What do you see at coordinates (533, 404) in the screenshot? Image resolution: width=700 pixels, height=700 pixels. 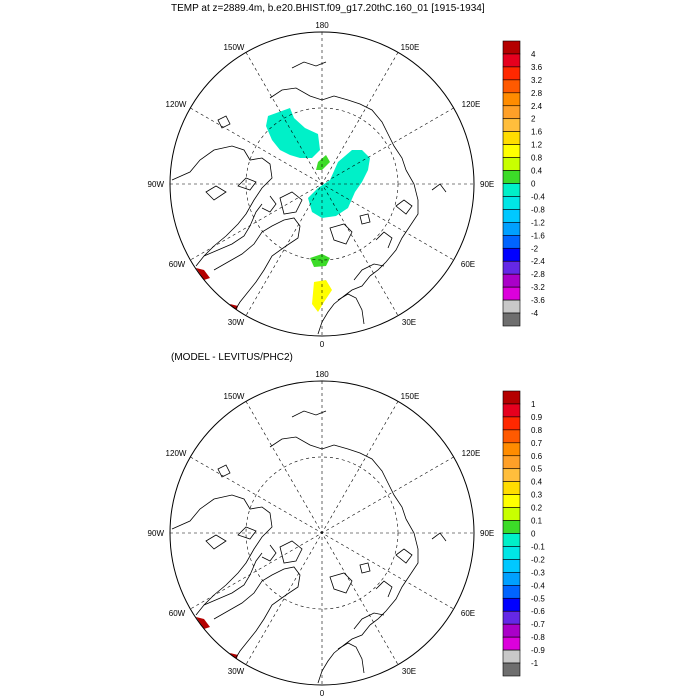 I see `colorbar-tick-label: 1` at bounding box center [533, 404].